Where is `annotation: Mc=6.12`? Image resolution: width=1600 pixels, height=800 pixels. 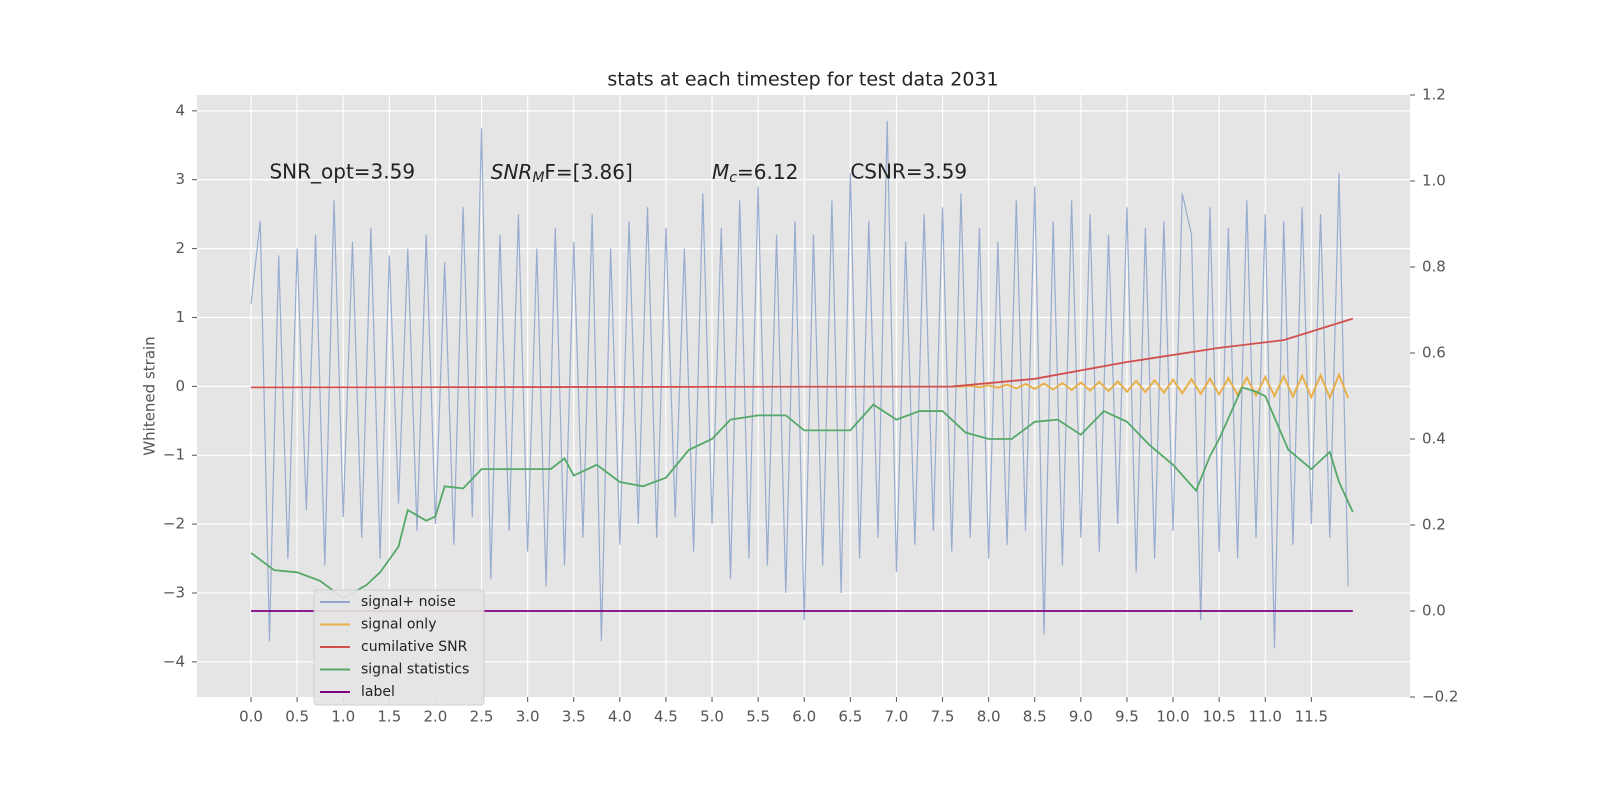 annotation: Mc=6.12 is located at coordinates (755, 172).